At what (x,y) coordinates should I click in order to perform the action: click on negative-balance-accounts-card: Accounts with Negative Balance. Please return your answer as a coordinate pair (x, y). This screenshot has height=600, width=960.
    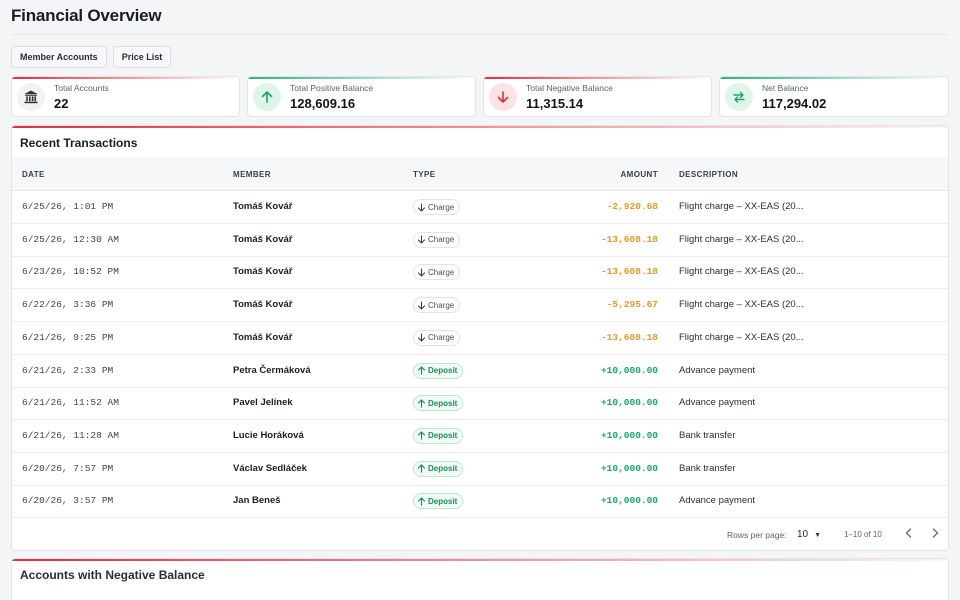
    Looking at the image, I should click on (480, 579).